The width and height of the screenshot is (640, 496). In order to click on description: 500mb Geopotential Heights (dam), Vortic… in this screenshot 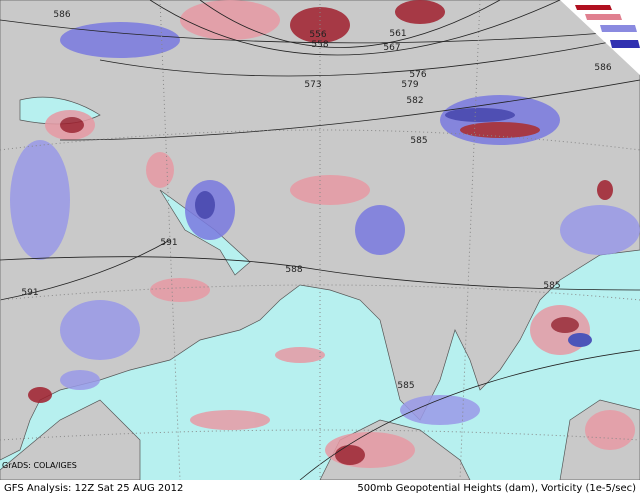, I will do `click(496, 488)`.